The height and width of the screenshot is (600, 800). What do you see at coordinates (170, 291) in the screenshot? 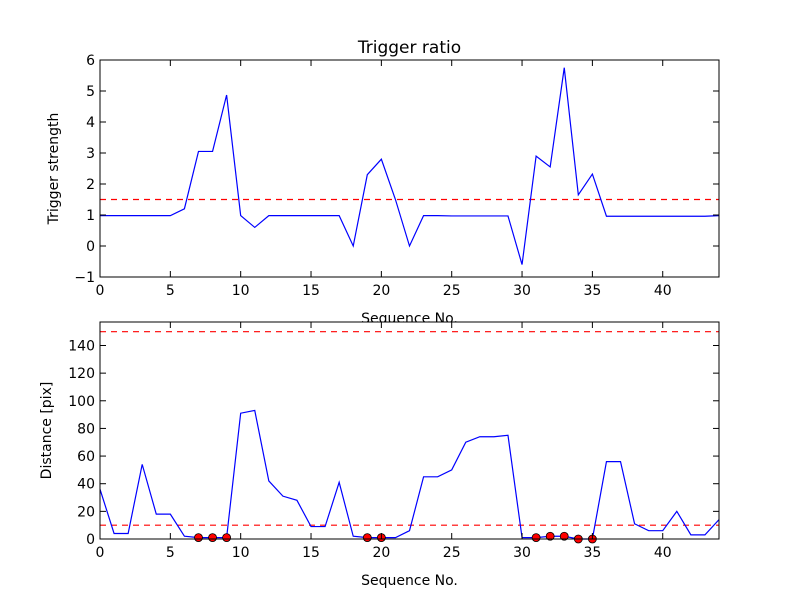
I see `top-x-tick-label: 5` at bounding box center [170, 291].